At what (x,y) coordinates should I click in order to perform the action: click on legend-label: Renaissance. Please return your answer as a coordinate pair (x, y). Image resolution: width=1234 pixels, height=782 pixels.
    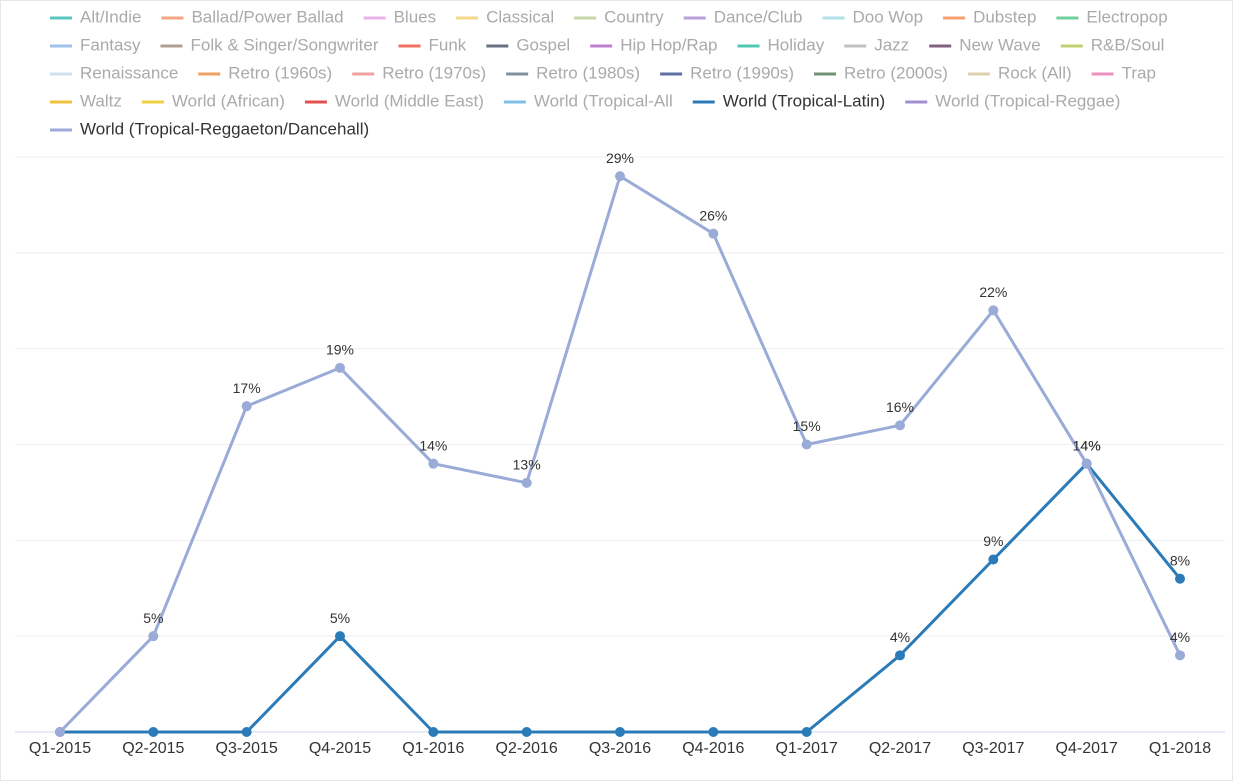
    Looking at the image, I should click on (129, 72).